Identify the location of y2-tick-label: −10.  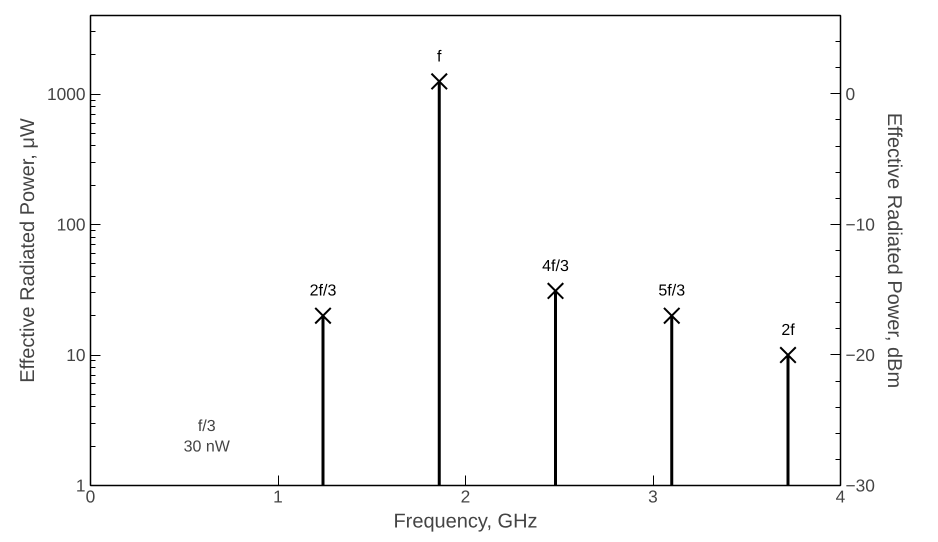
(860, 224).